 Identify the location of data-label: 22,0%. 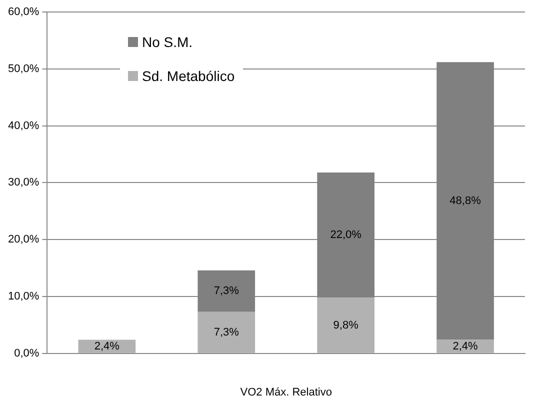
(346, 235).